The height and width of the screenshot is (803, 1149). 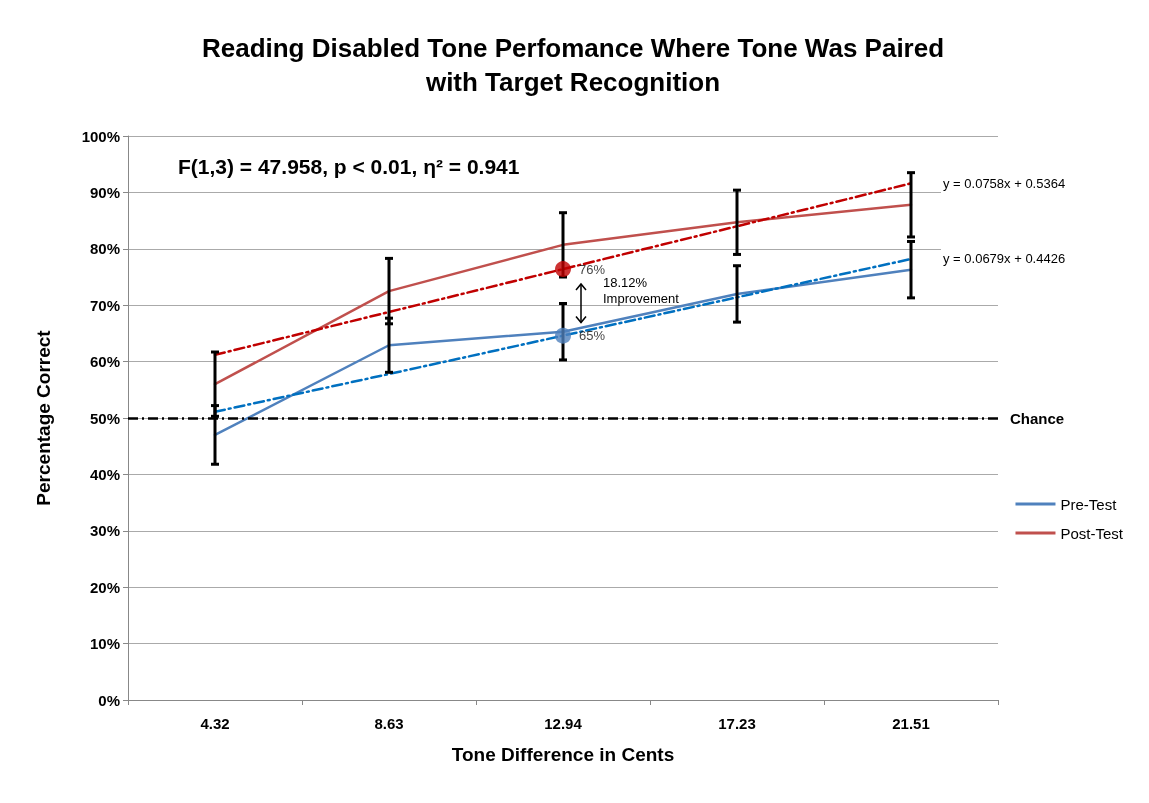 I want to click on y-tick-label: 90%, so click(x=104, y=192).